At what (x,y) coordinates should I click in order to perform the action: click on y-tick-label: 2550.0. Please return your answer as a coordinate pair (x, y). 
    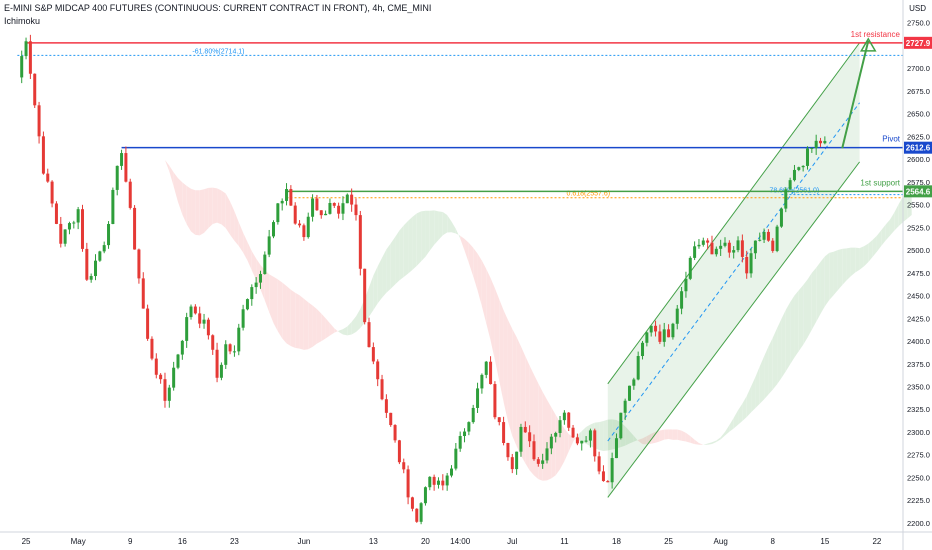
    Looking at the image, I should click on (918, 205).